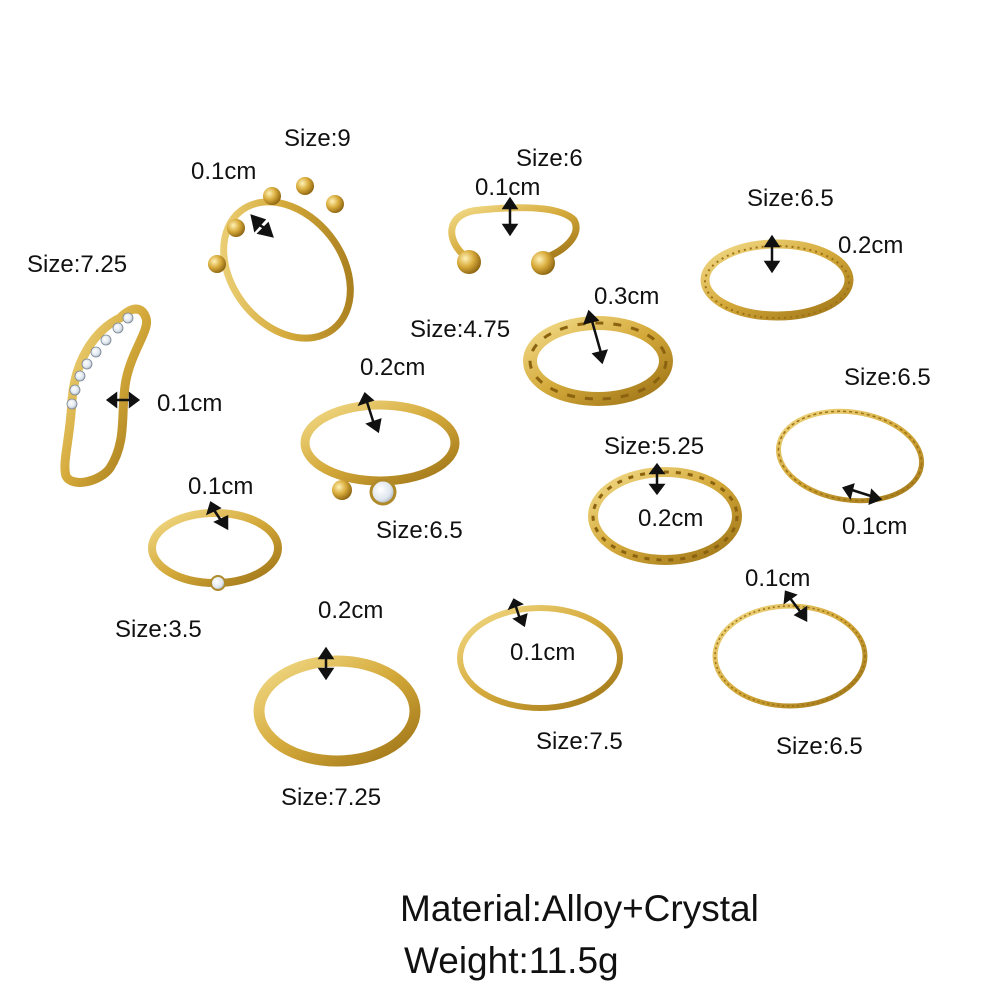 The height and width of the screenshot is (1000, 1000). I want to click on ring-size-label: Size:6, so click(549, 158).